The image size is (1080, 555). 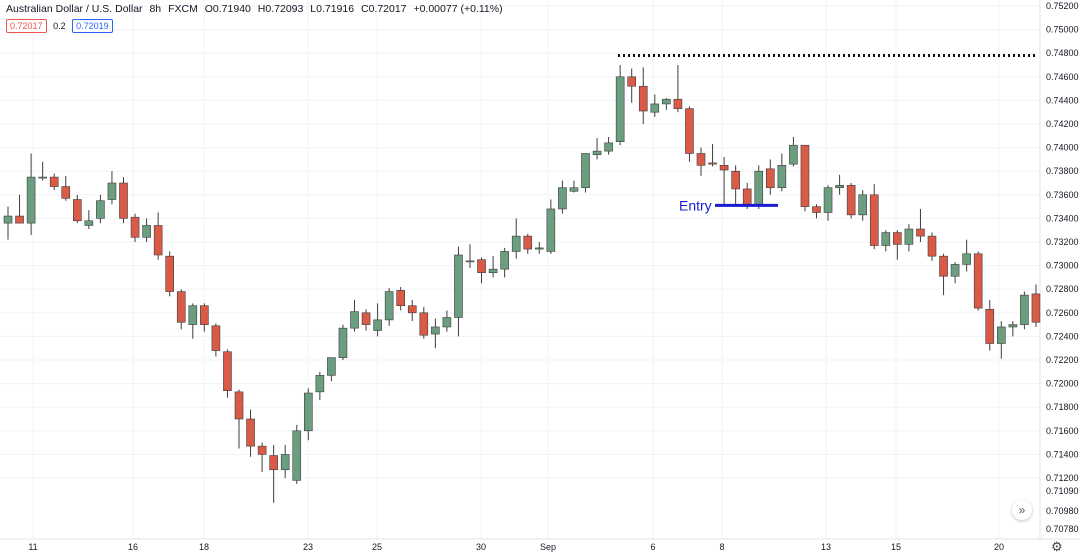 I want to click on scroll-to-realtime-button: », so click(x=1022, y=510).